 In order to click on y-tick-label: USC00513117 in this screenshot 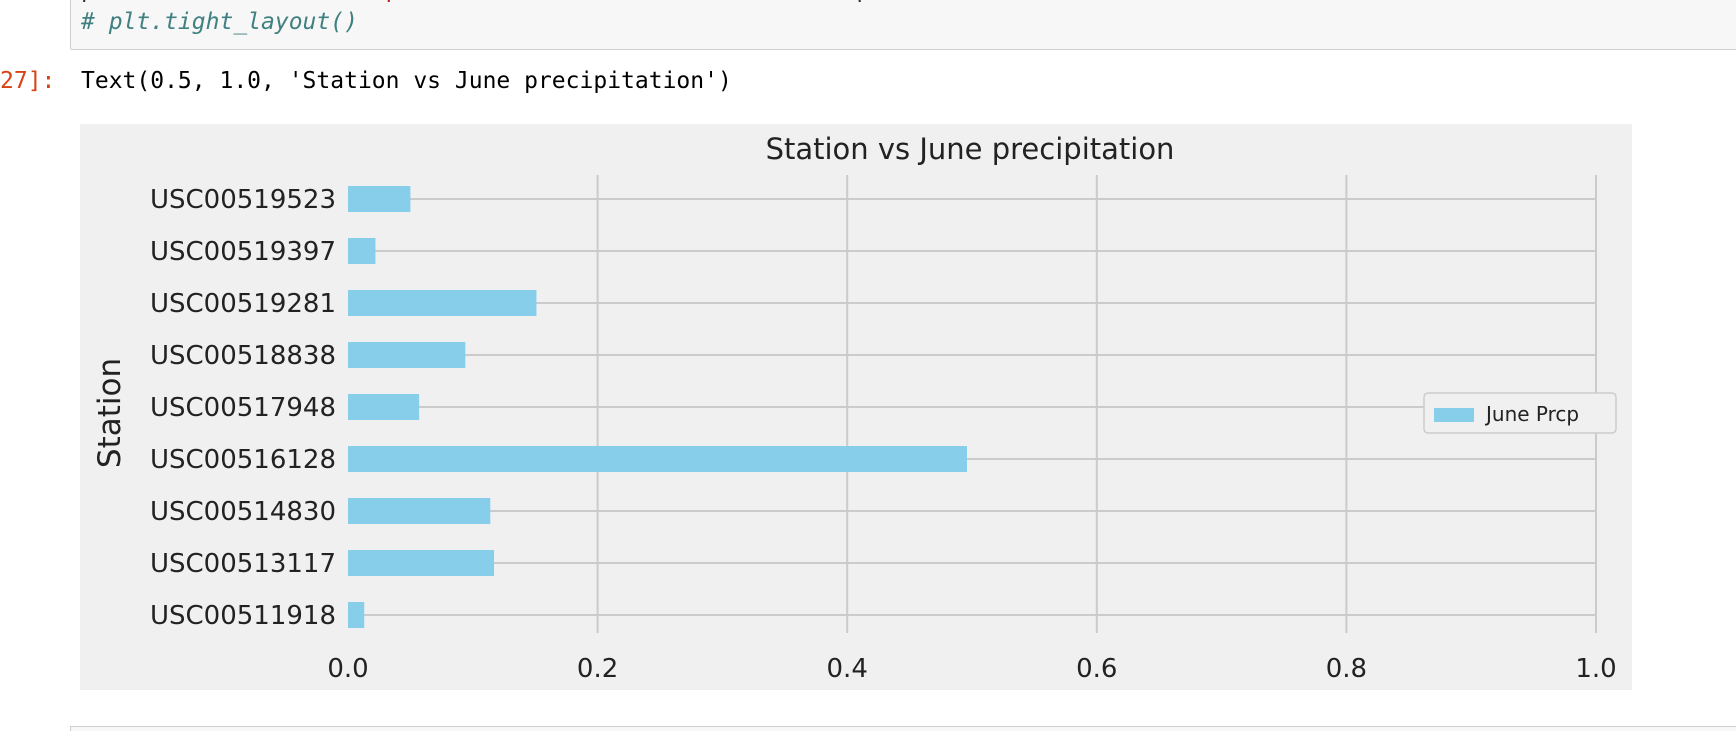, I will do `click(243, 564)`.